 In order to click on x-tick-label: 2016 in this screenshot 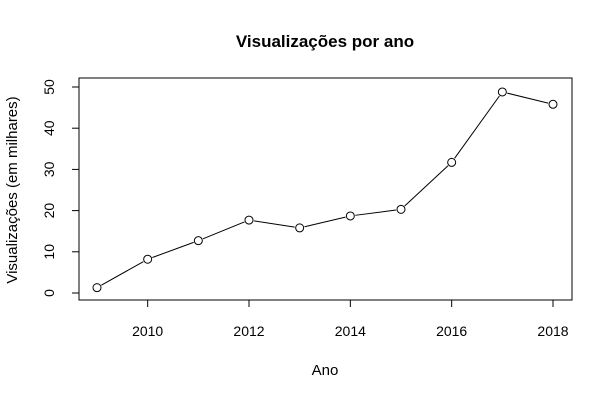, I will do `click(451, 331)`.